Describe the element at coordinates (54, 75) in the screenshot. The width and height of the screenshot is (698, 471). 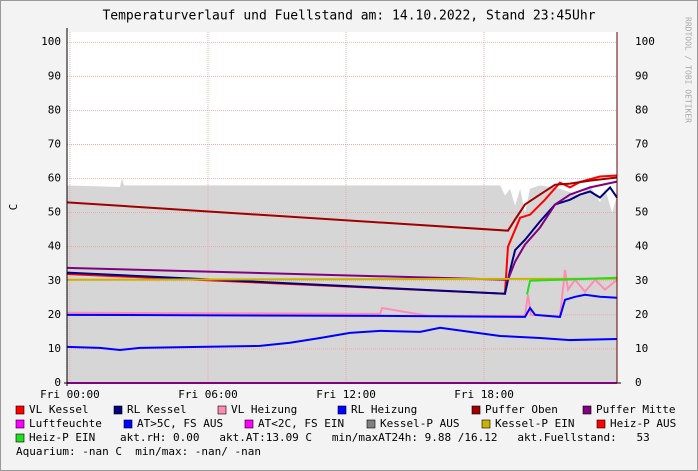
I see `y-tick-label: 90` at that location.